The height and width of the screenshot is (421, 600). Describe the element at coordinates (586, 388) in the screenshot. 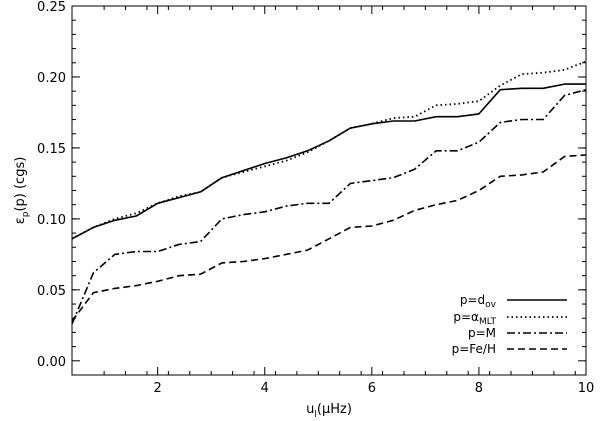

I see `x-tick-label: 10` at that location.